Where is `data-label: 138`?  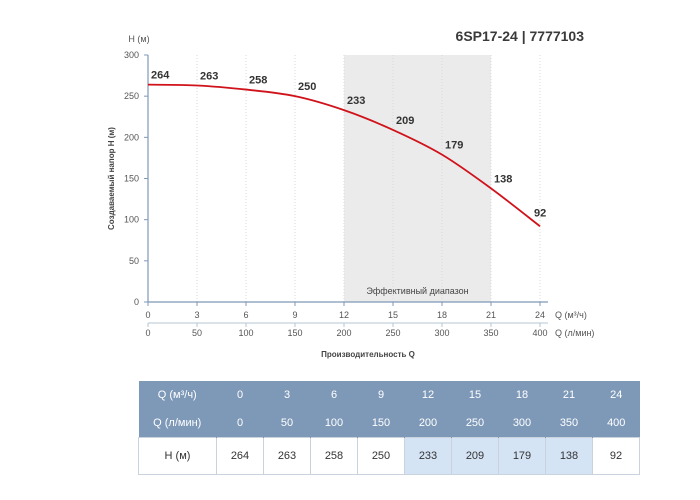 data-label: 138 is located at coordinates (503, 179).